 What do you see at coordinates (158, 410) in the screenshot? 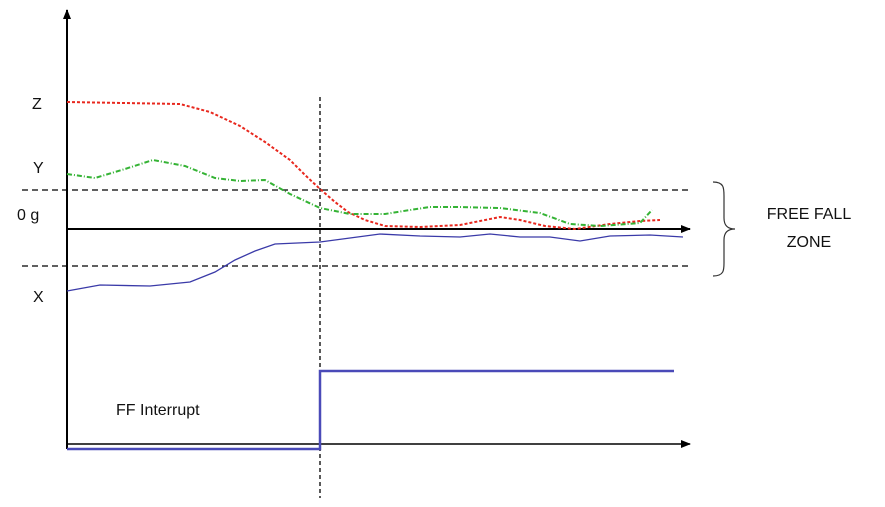
I see `ff-interrupt-label: FF Interrupt` at bounding box center [158, 410].